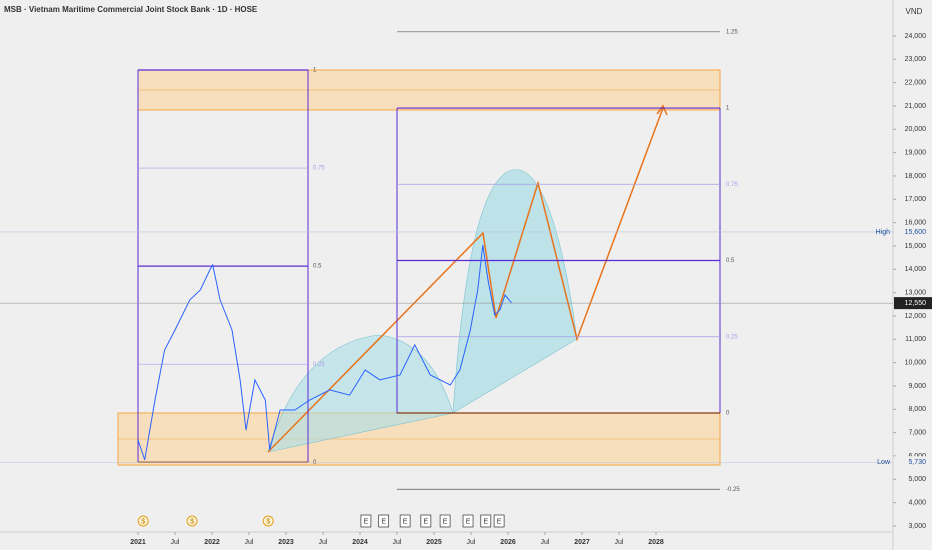  What do you see at coordinates (286, 542) in the screenshot?
I see `x-tick-label: 2023` at bounding box center [286, 542].